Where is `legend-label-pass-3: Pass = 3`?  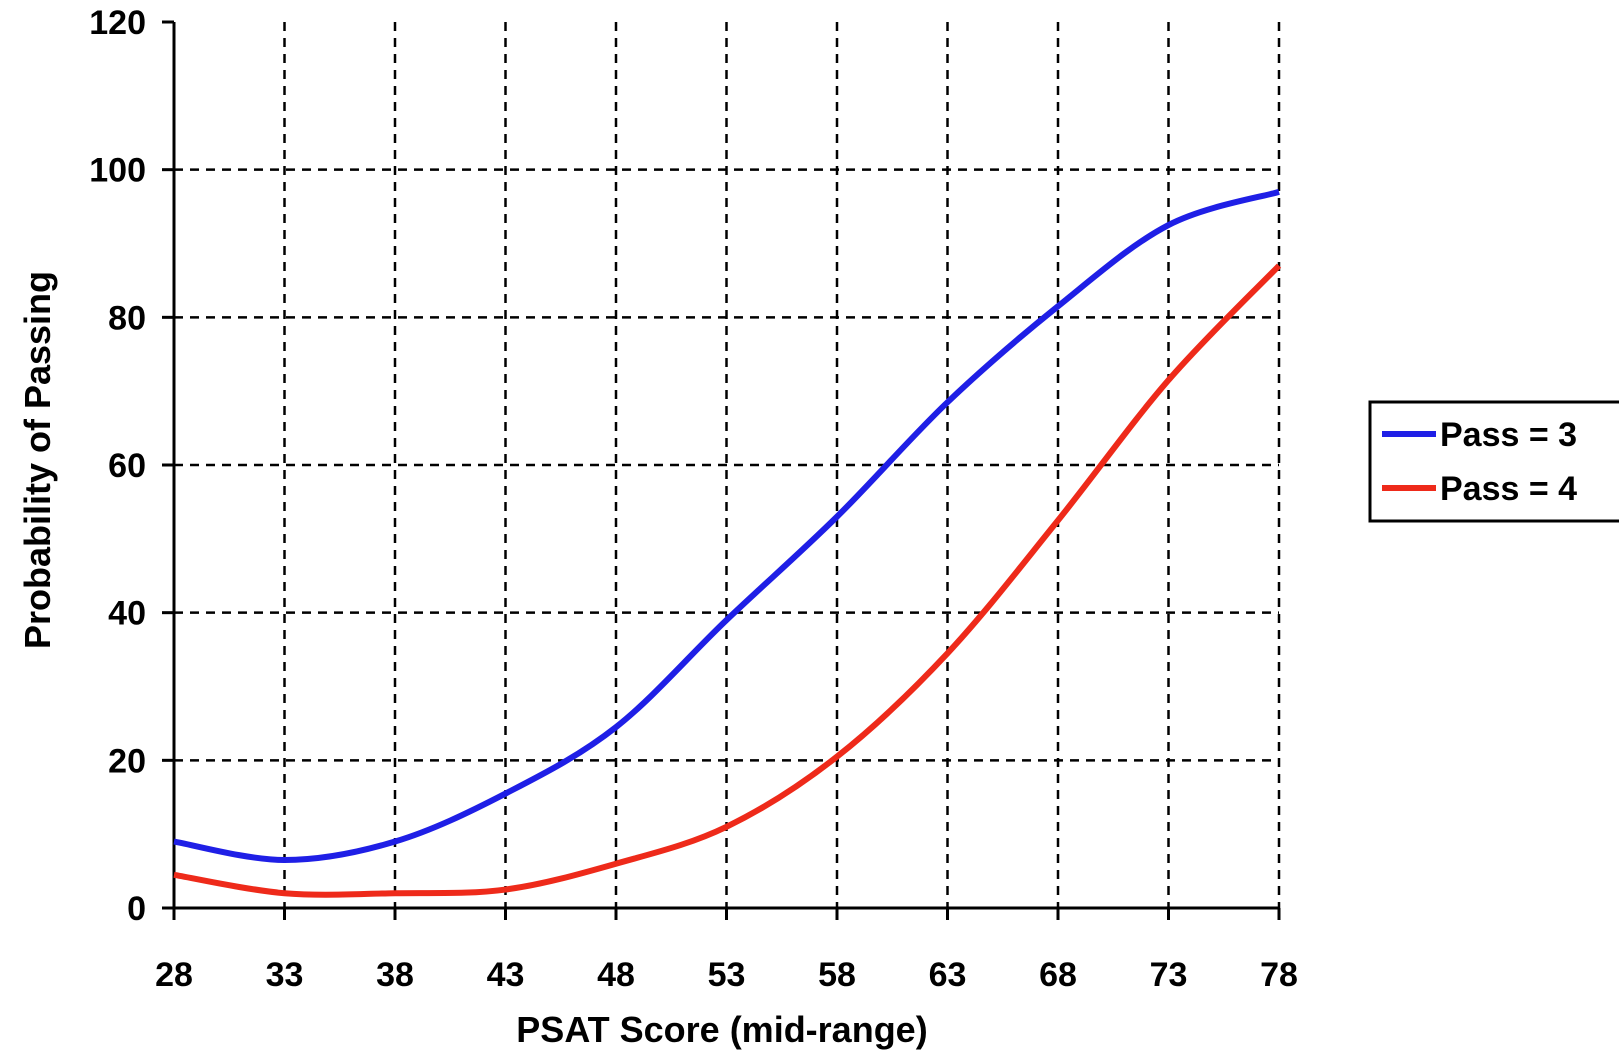 legend-label-pass-3: Pass = 3 is located at coordinates (1508, 435).